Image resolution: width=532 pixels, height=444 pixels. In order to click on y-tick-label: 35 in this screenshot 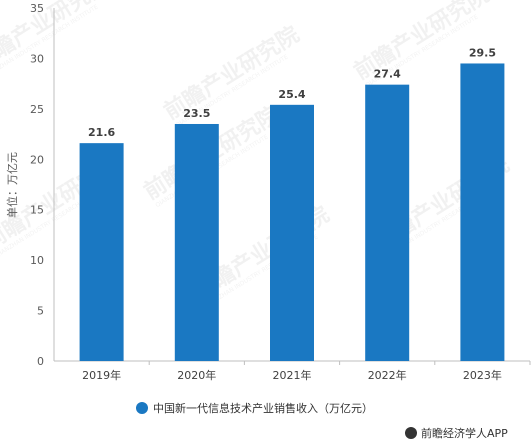, I will do `click(37, 8)`.